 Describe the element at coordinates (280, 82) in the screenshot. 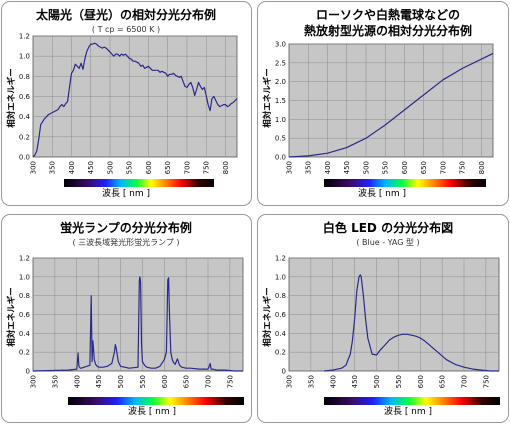

I see `y-tick-label: 2.0` at that location.